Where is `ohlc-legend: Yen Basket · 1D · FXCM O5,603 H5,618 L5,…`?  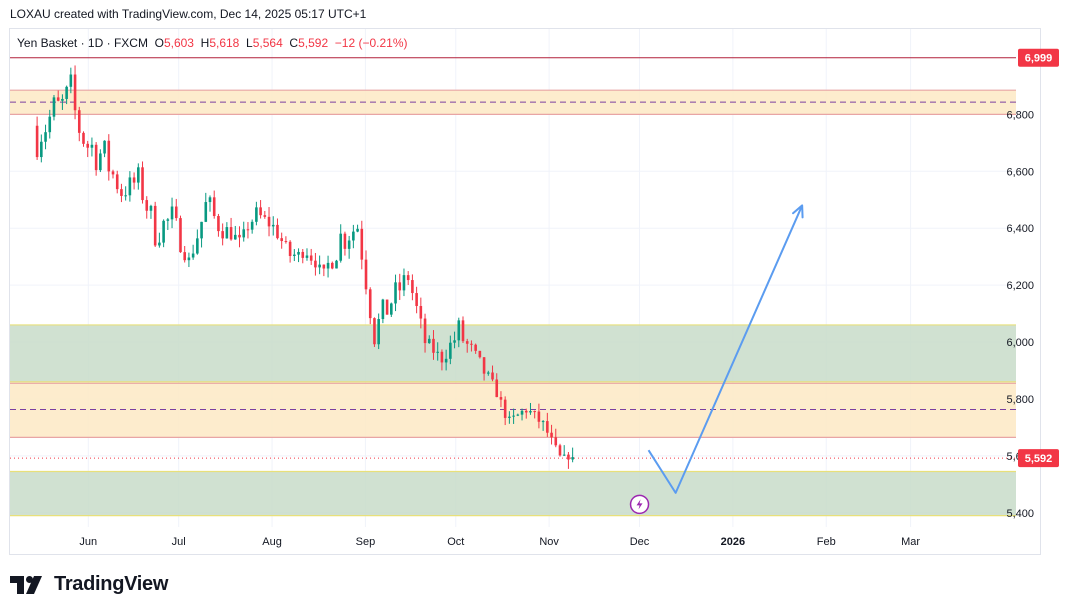 ohlc-legend: Yen Basket · 1D · FXCM O5,603 H5,618 L5,… is located at coordinates (212, 43).